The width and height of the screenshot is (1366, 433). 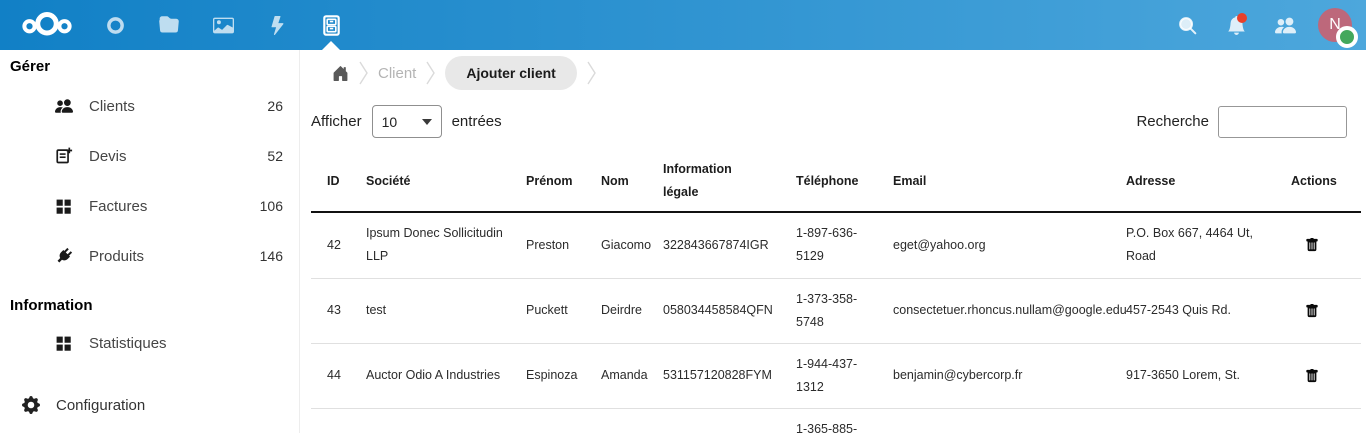 What do you see at coordinates (829, 121) in the screenshot?
I see `table-controls: Afficher 10 entrées Recherche` at bounding box center [829, 121].